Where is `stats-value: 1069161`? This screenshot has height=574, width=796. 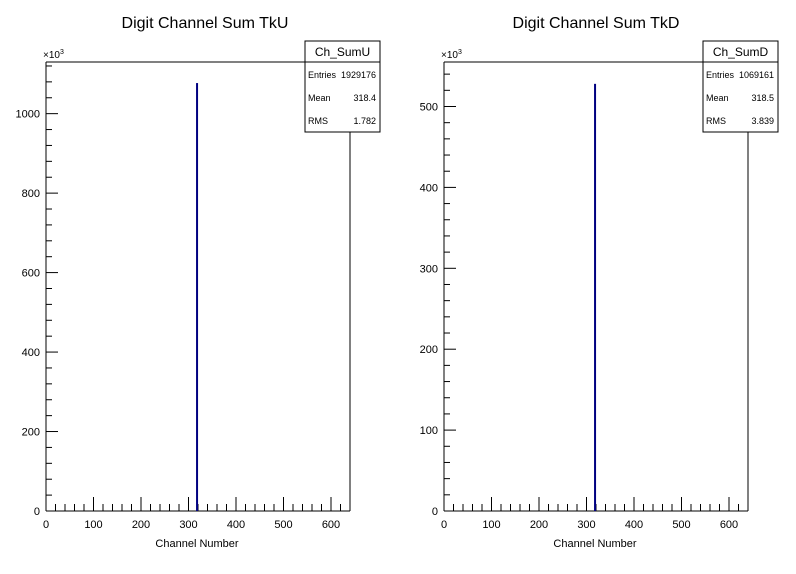
stats-value: 1069161 is located at coordinates (756, 75).